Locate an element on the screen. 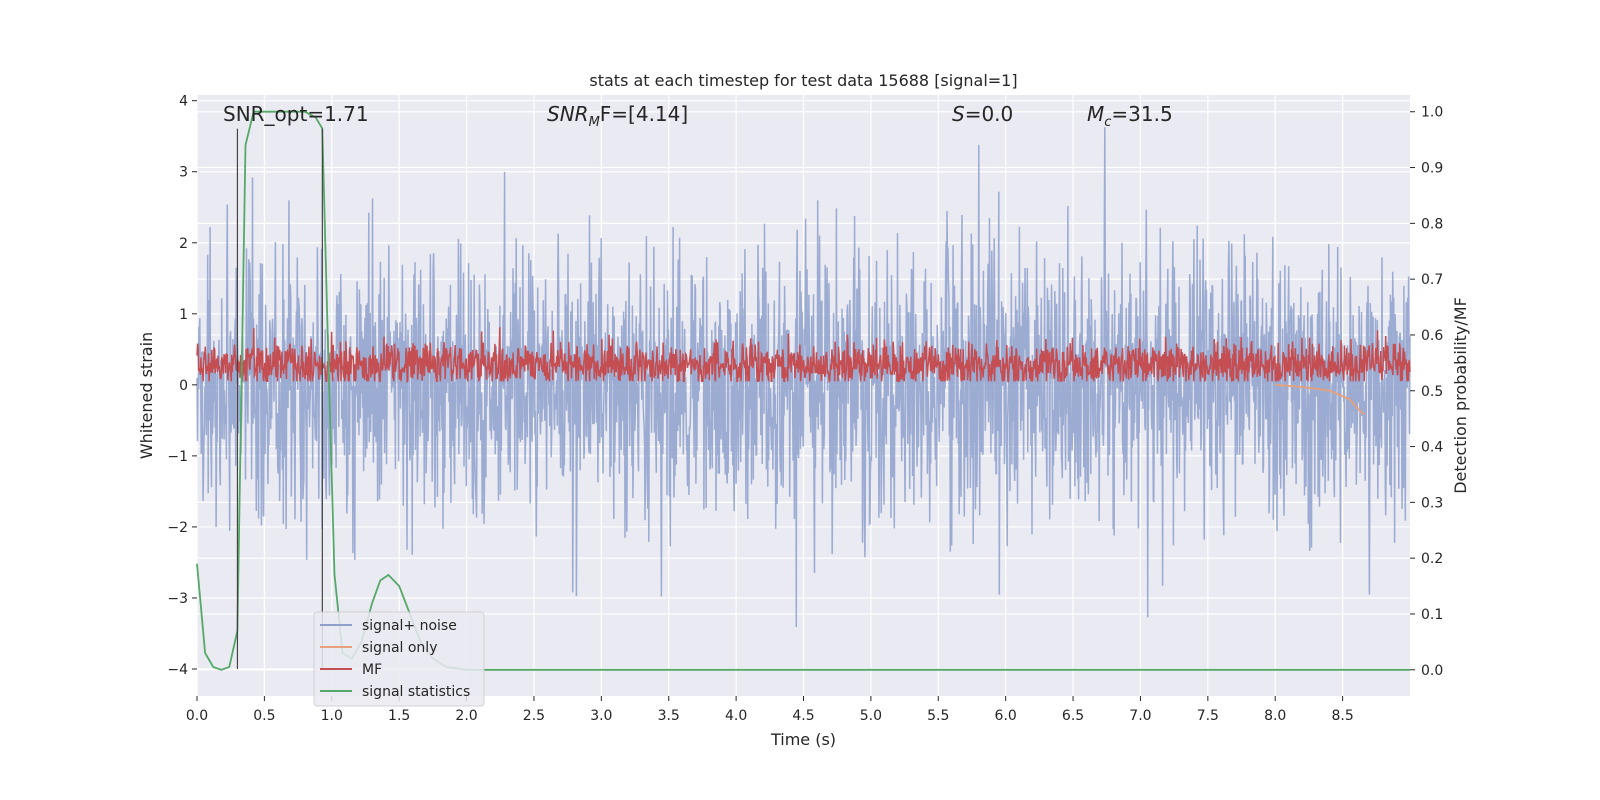 The image size is (1600, 800). annotation-snr-mf: SNRMF=[4.14] is located at coordinates (617, 116).